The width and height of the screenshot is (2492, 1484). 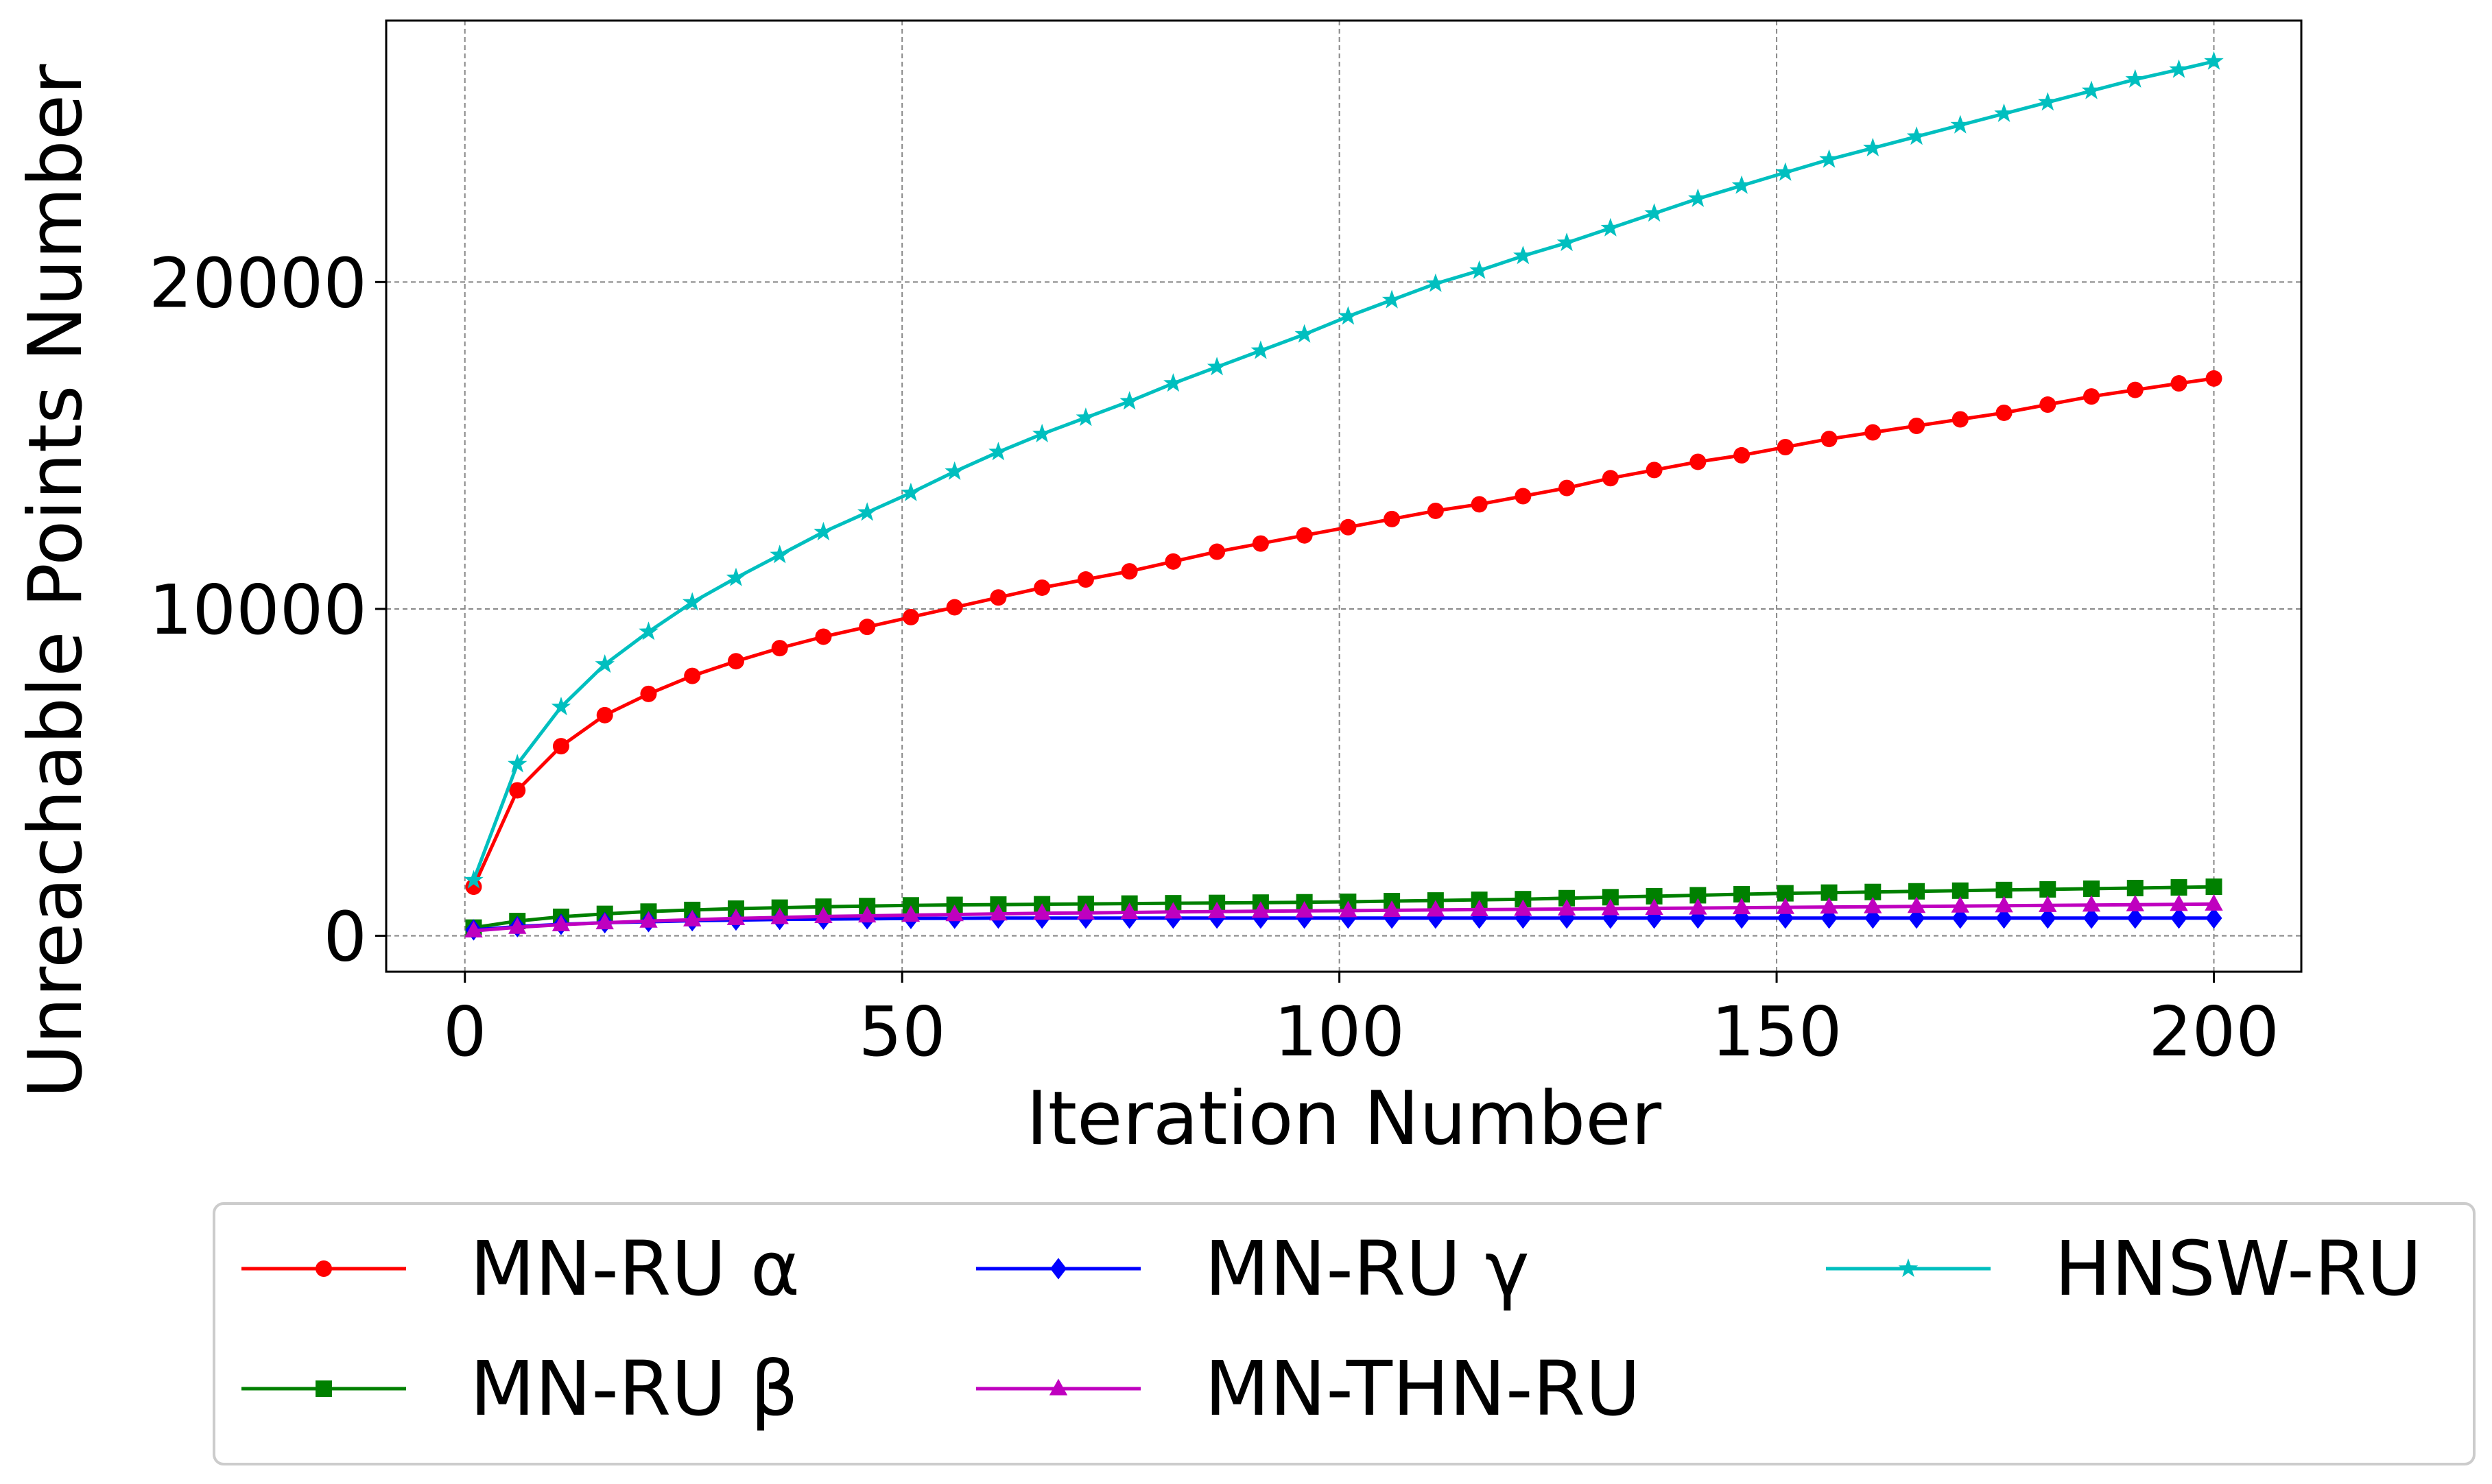 What do you see at coordinates (635, 1269) in the screenshot?
I see `legend-label: MN-RU α` at bounding box center [635, 1269].